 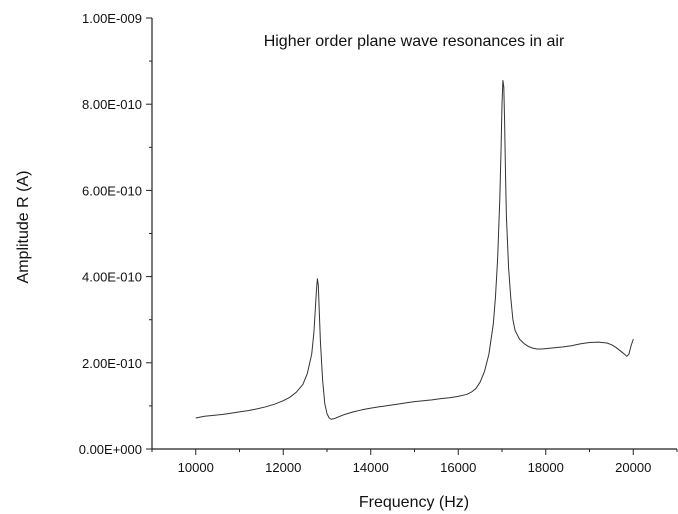 I want to click on y-tick-label: 1.00E-009, so click(x=112, y=18).